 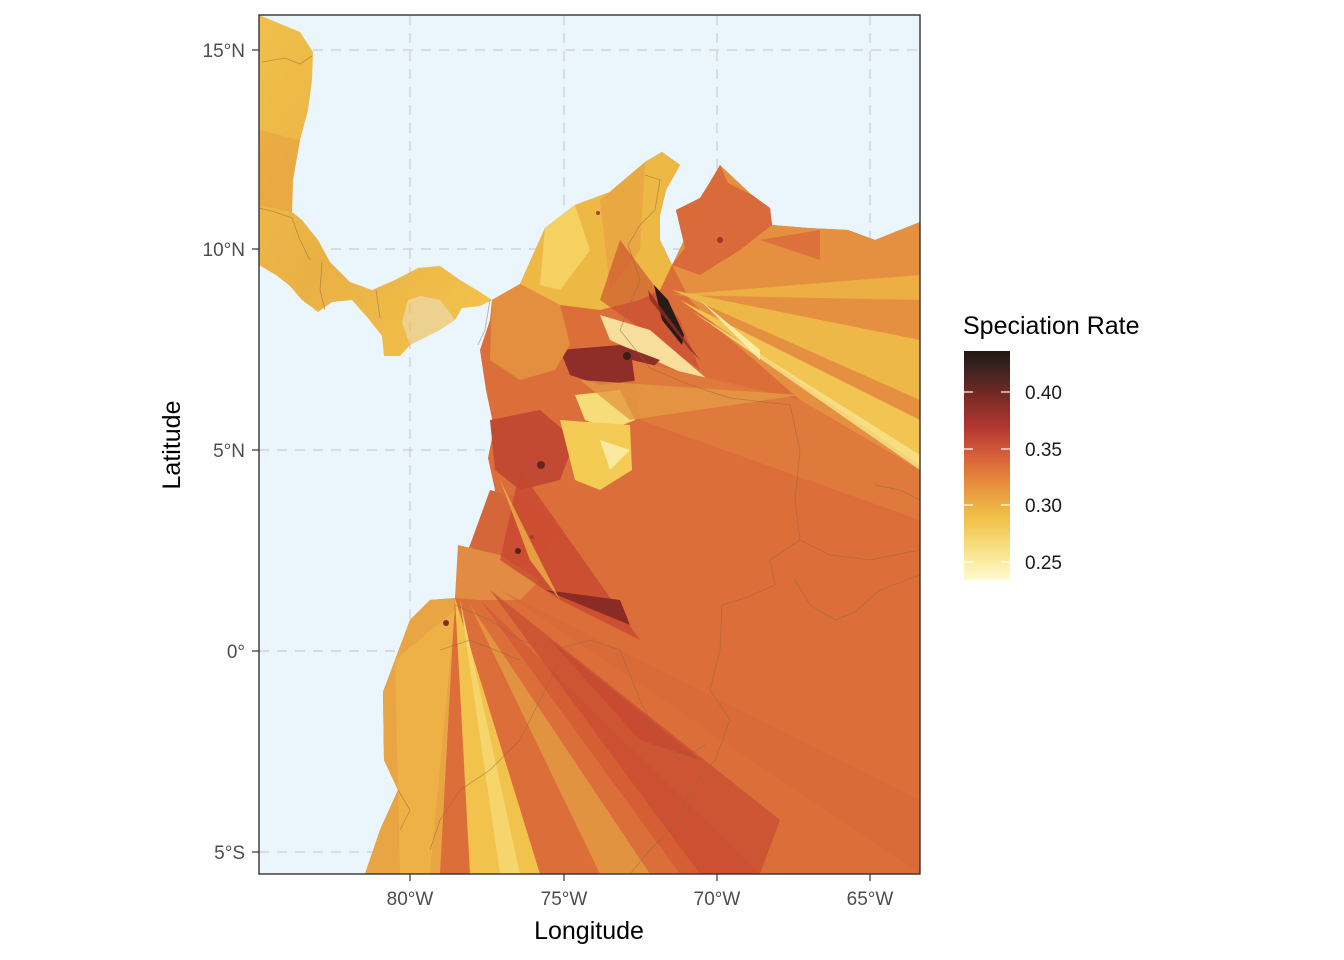 I want to click on legend-colorbar, so click(x=987, y=465).